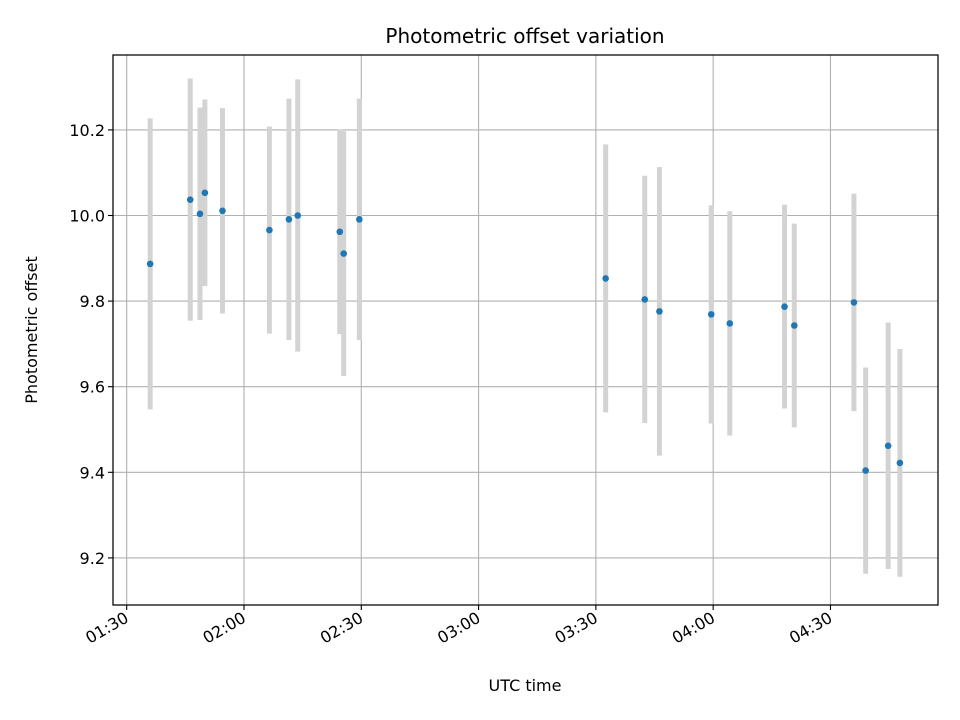  Describe the element at coordinates (31, 330) in the screenshot. I see `y-axis-label: Photometric offset` at that location.